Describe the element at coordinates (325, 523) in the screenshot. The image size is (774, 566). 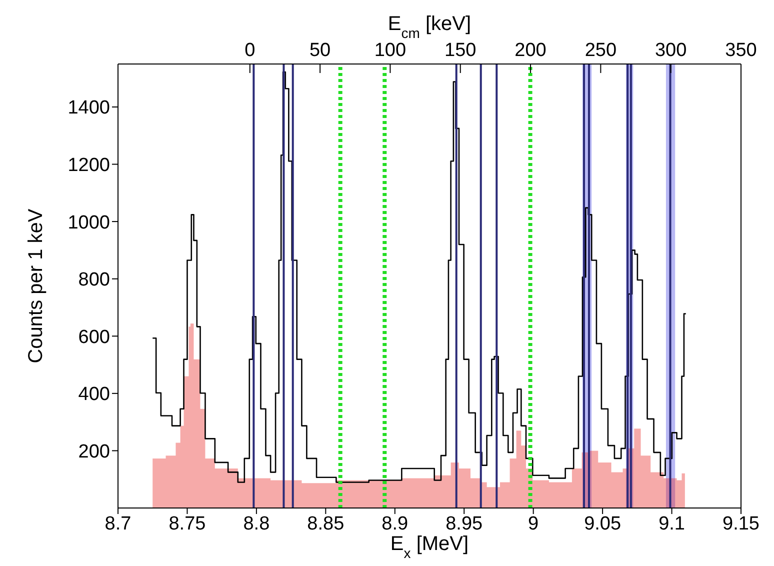
I see `x-tick-label: 8.85` at that location.